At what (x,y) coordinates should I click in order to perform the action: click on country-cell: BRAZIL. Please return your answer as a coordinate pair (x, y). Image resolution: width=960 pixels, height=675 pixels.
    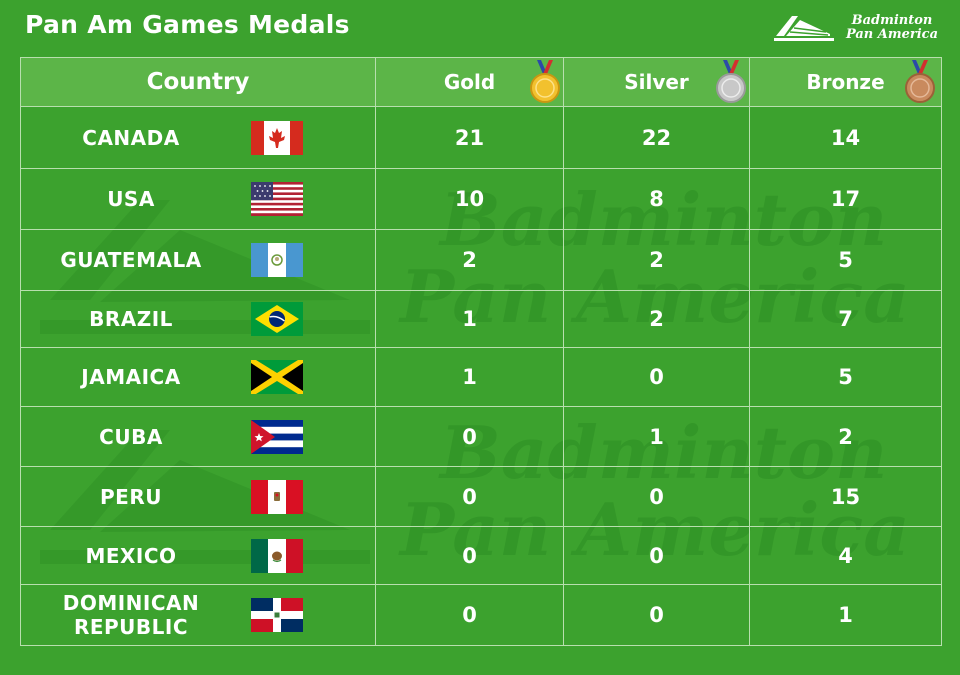
    Looking at the image, I should click on (198, 319).